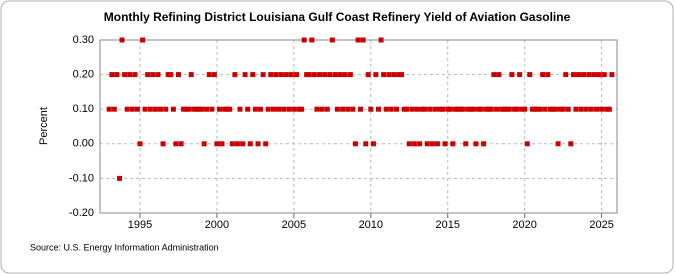 This screenshot has height=275, width=675. Describe the element at coordinates (448, 225) in the screenshot. I see `x-tick-label: 2015` at that location.